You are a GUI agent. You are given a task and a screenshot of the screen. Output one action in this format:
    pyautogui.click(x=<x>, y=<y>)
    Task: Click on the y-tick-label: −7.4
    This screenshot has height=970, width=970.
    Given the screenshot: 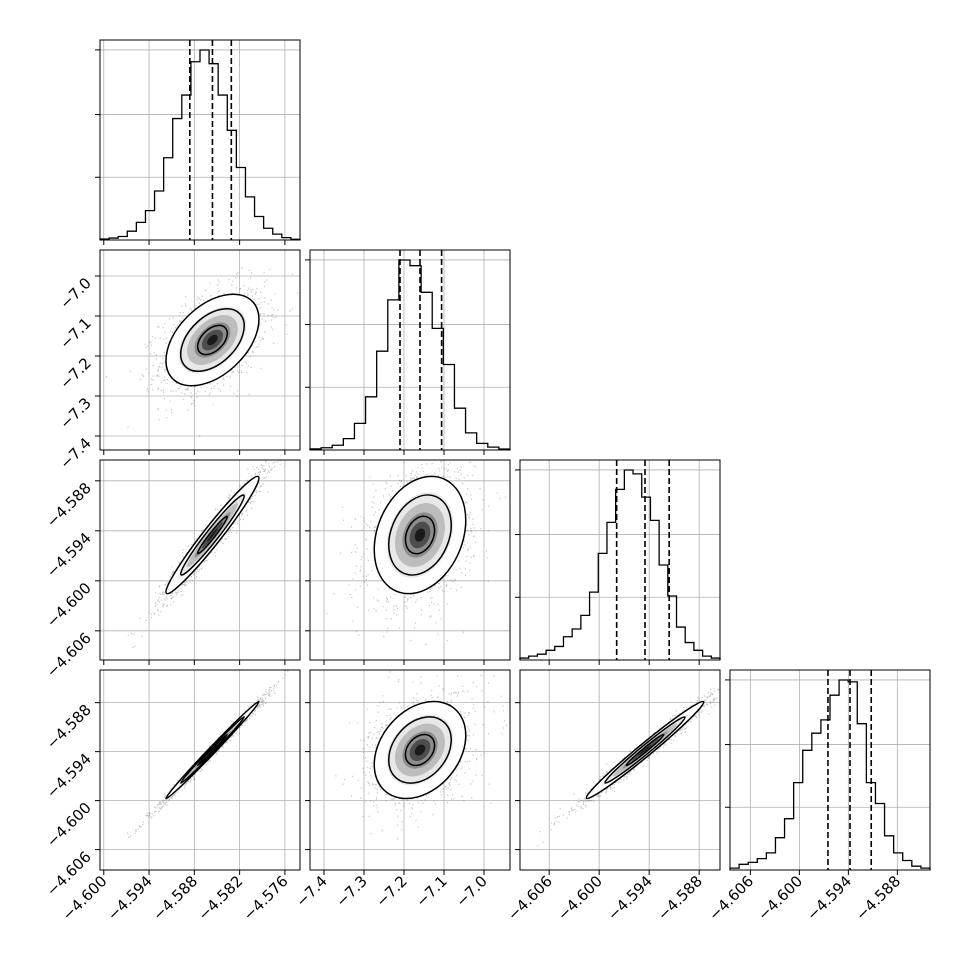 What is the action you would take?
    pyautogui.click(x=75, y=453)
    